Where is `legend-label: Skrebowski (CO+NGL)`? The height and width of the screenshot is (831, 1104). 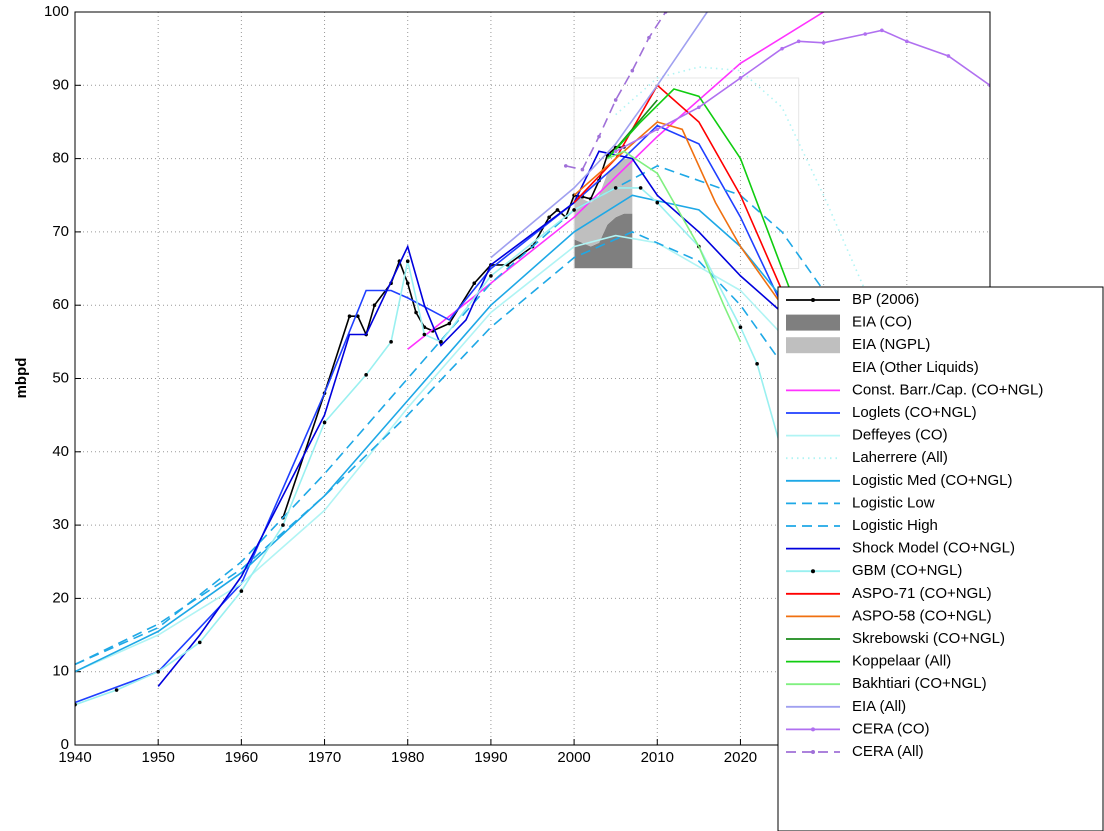 legend-label: Skrebowski (CO+NGL) is located at coordinates (928, 638).